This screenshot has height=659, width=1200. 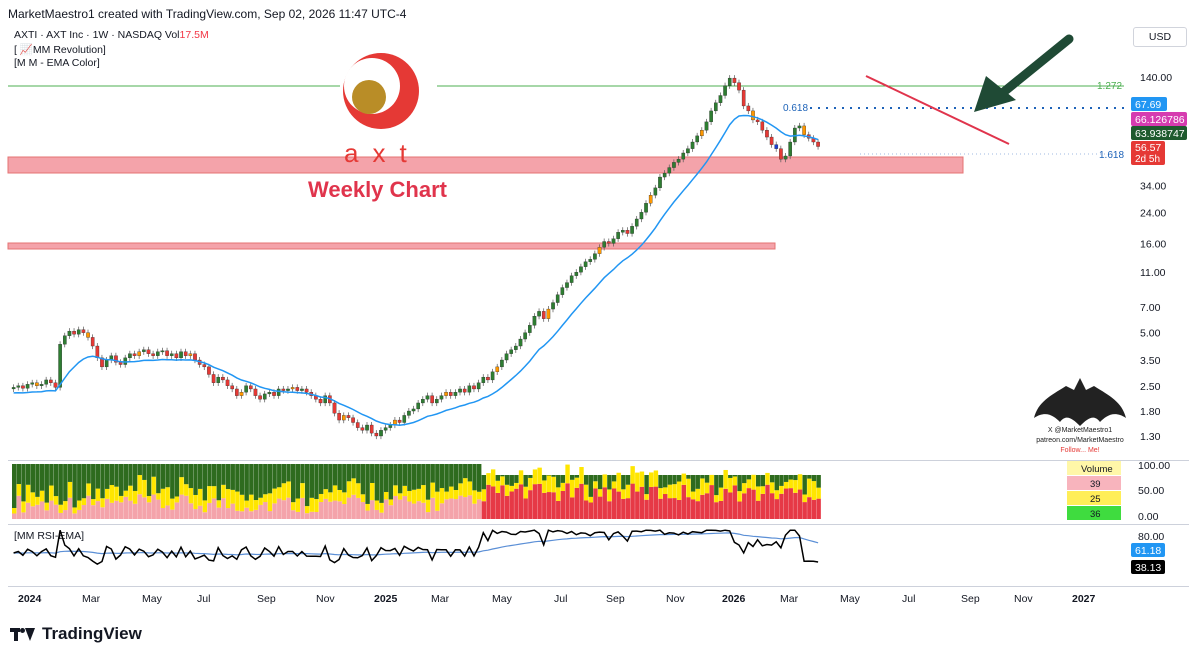 What do you see at coordinates (386, 599) in the screenshot?
I see `time-tick: 2025` at bounding box center [386, 599].